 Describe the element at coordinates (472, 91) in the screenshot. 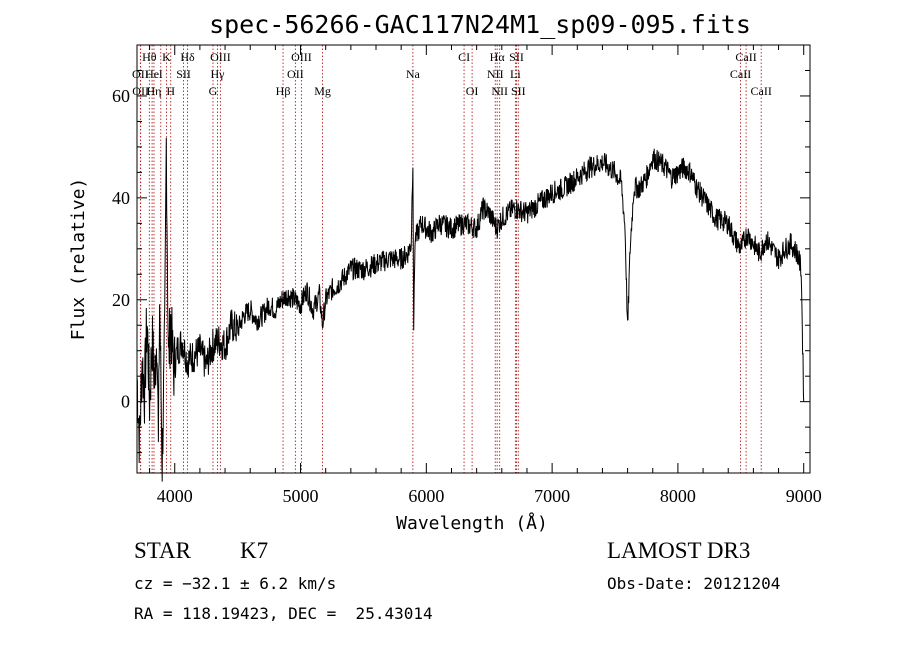

I see `line-label: OI` at that location.